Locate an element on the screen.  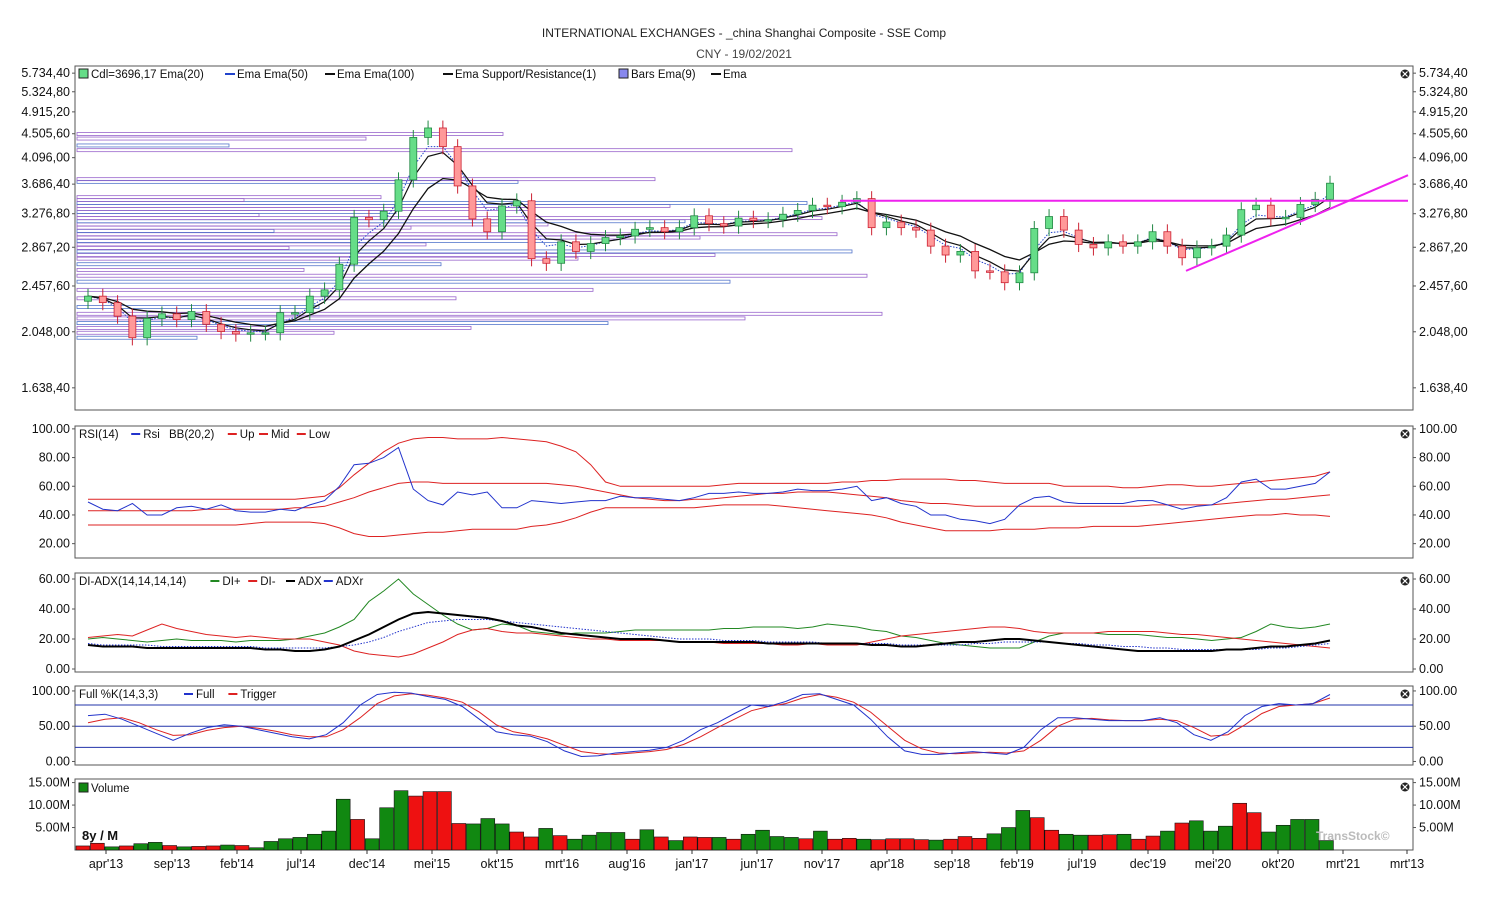
price-legend-item: Ema Support/Resistance(1) is located at coordinates (525, 75).